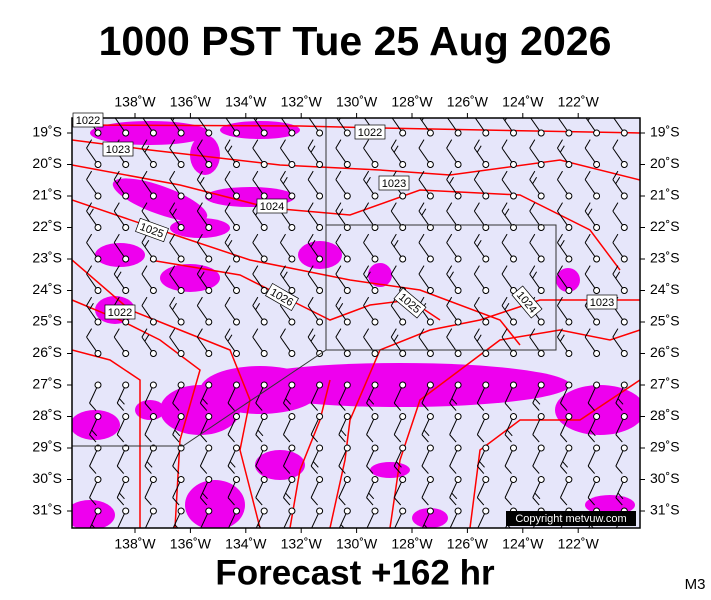  I want to click on lon-label-bottom: 122˚W, so click(579, 544).